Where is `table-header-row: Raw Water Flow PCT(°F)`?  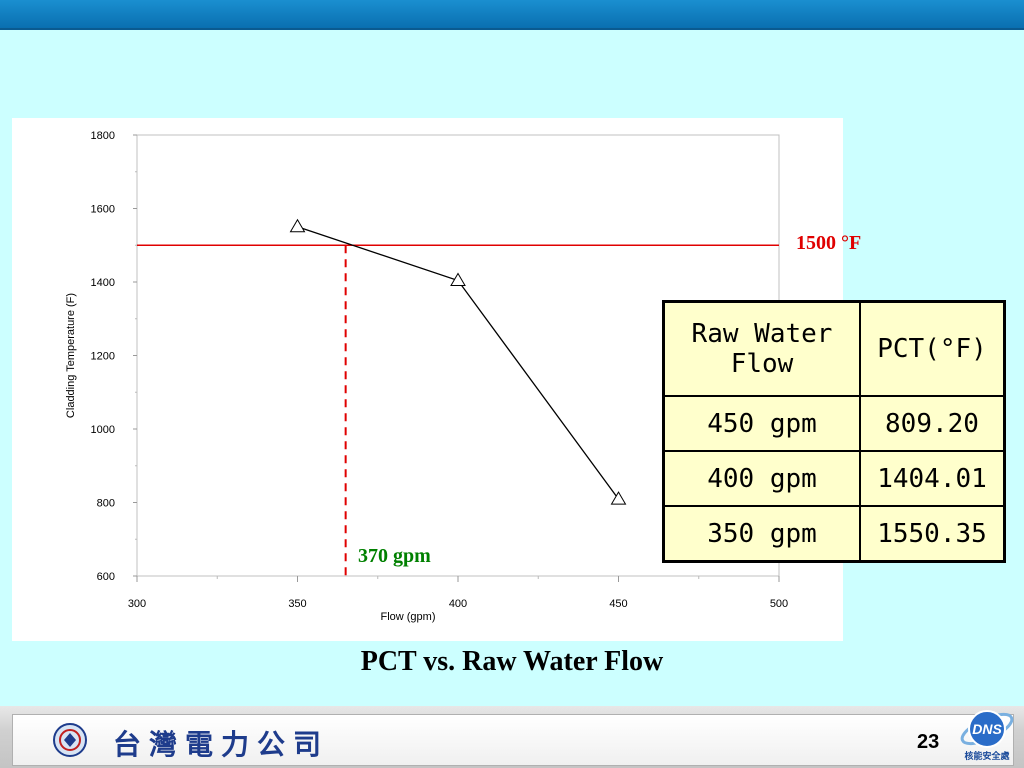 table-header-row: Raw Water Flow PCT(°F) is located at coordinates (834, 348).